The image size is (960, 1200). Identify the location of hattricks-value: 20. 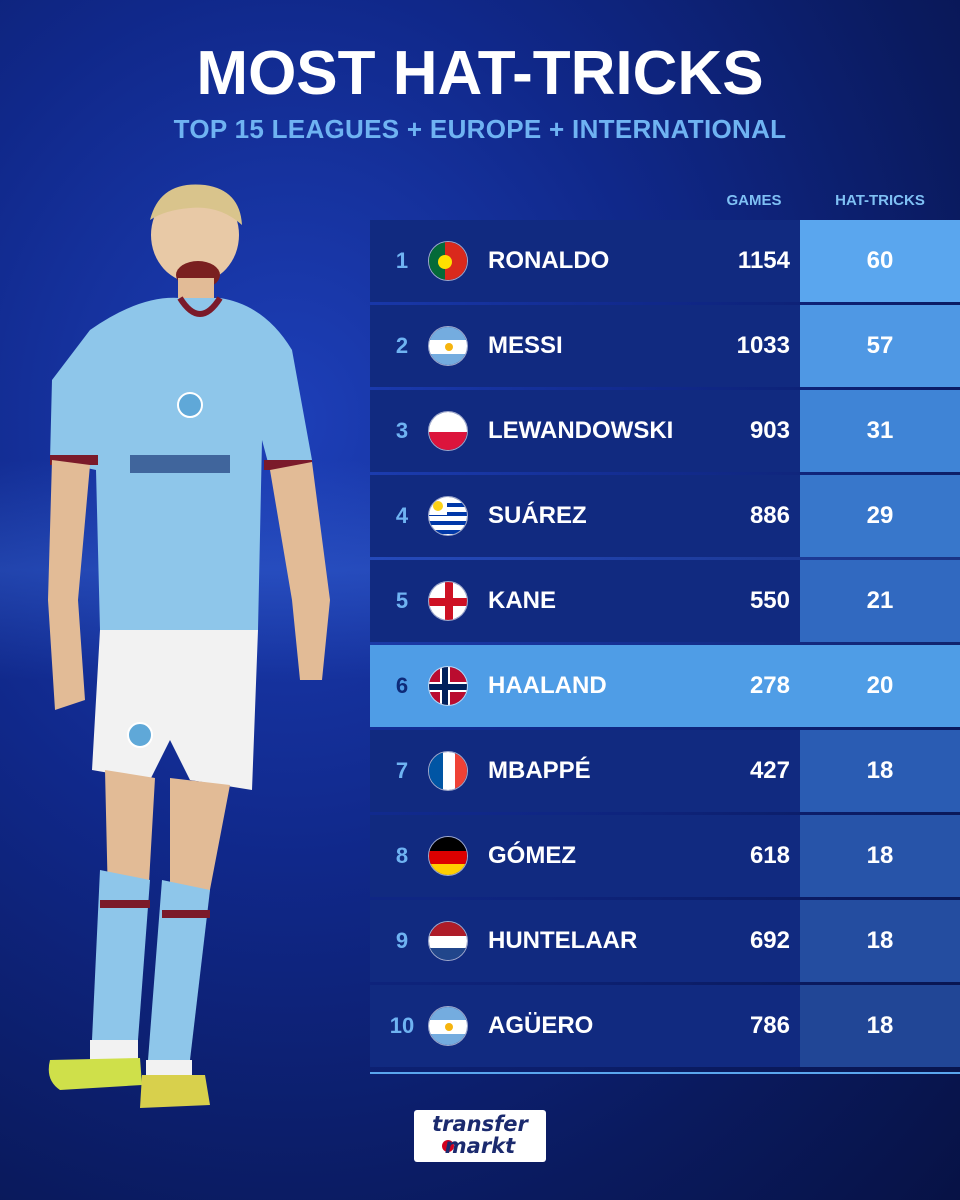
(880, 685).